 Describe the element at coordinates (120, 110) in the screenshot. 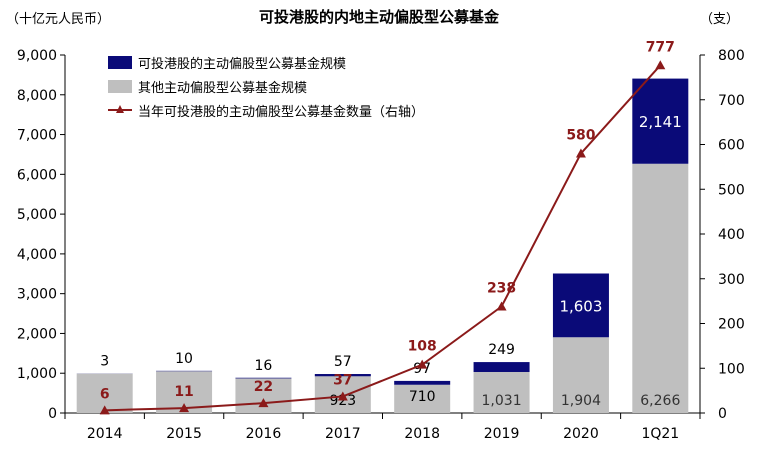

I see `legend-swatch-line` at that location.